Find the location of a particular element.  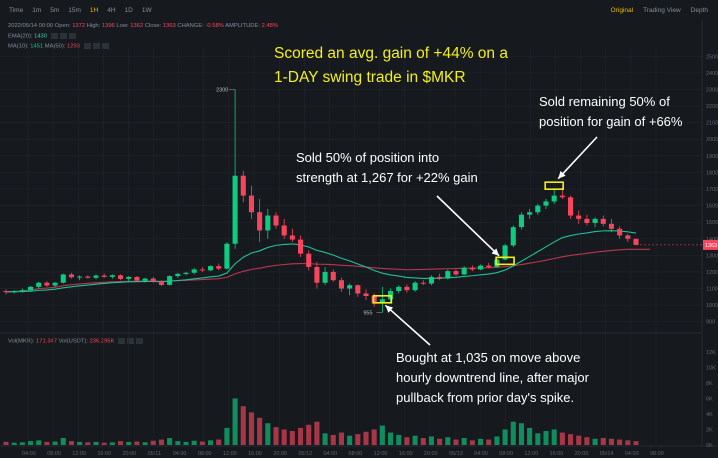

x-tick-label: 05/14 is located at coordinates (607, 454).